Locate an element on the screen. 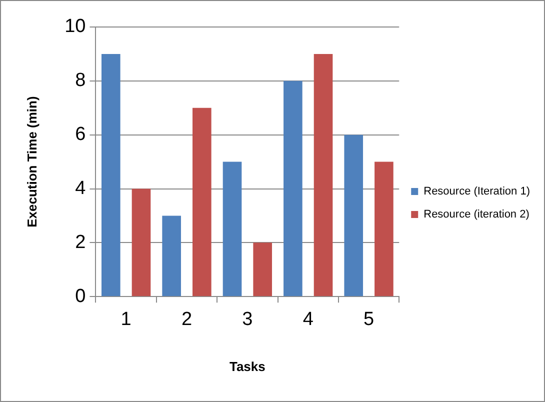 The width and height of the screenshot is (545, 402). x-tick-label: 3 is located at coordinates (247, 319).